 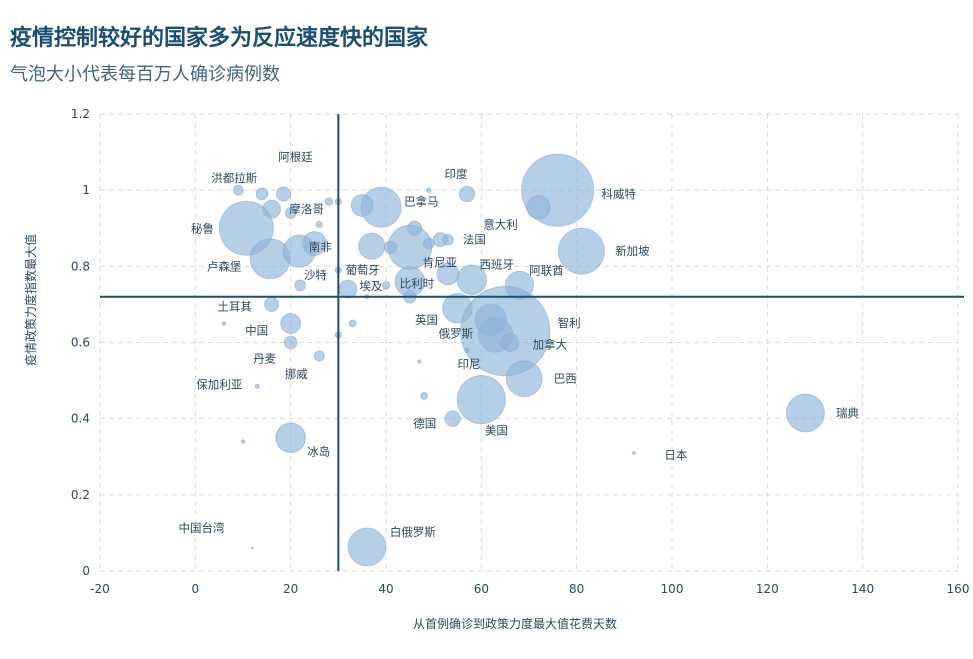 I want to click on point-label: 挪威, so click(x=296, y=374).